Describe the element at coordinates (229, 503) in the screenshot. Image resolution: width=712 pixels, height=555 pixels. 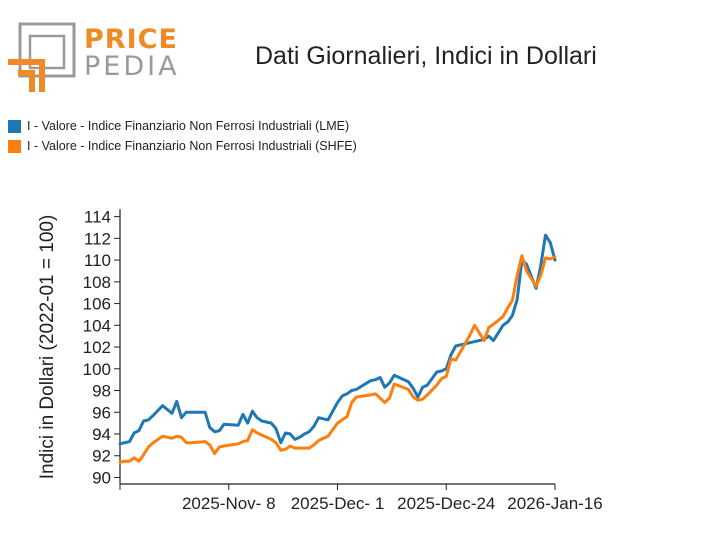
I see `x-tick-label: 2025-Nov- 8` at that location.